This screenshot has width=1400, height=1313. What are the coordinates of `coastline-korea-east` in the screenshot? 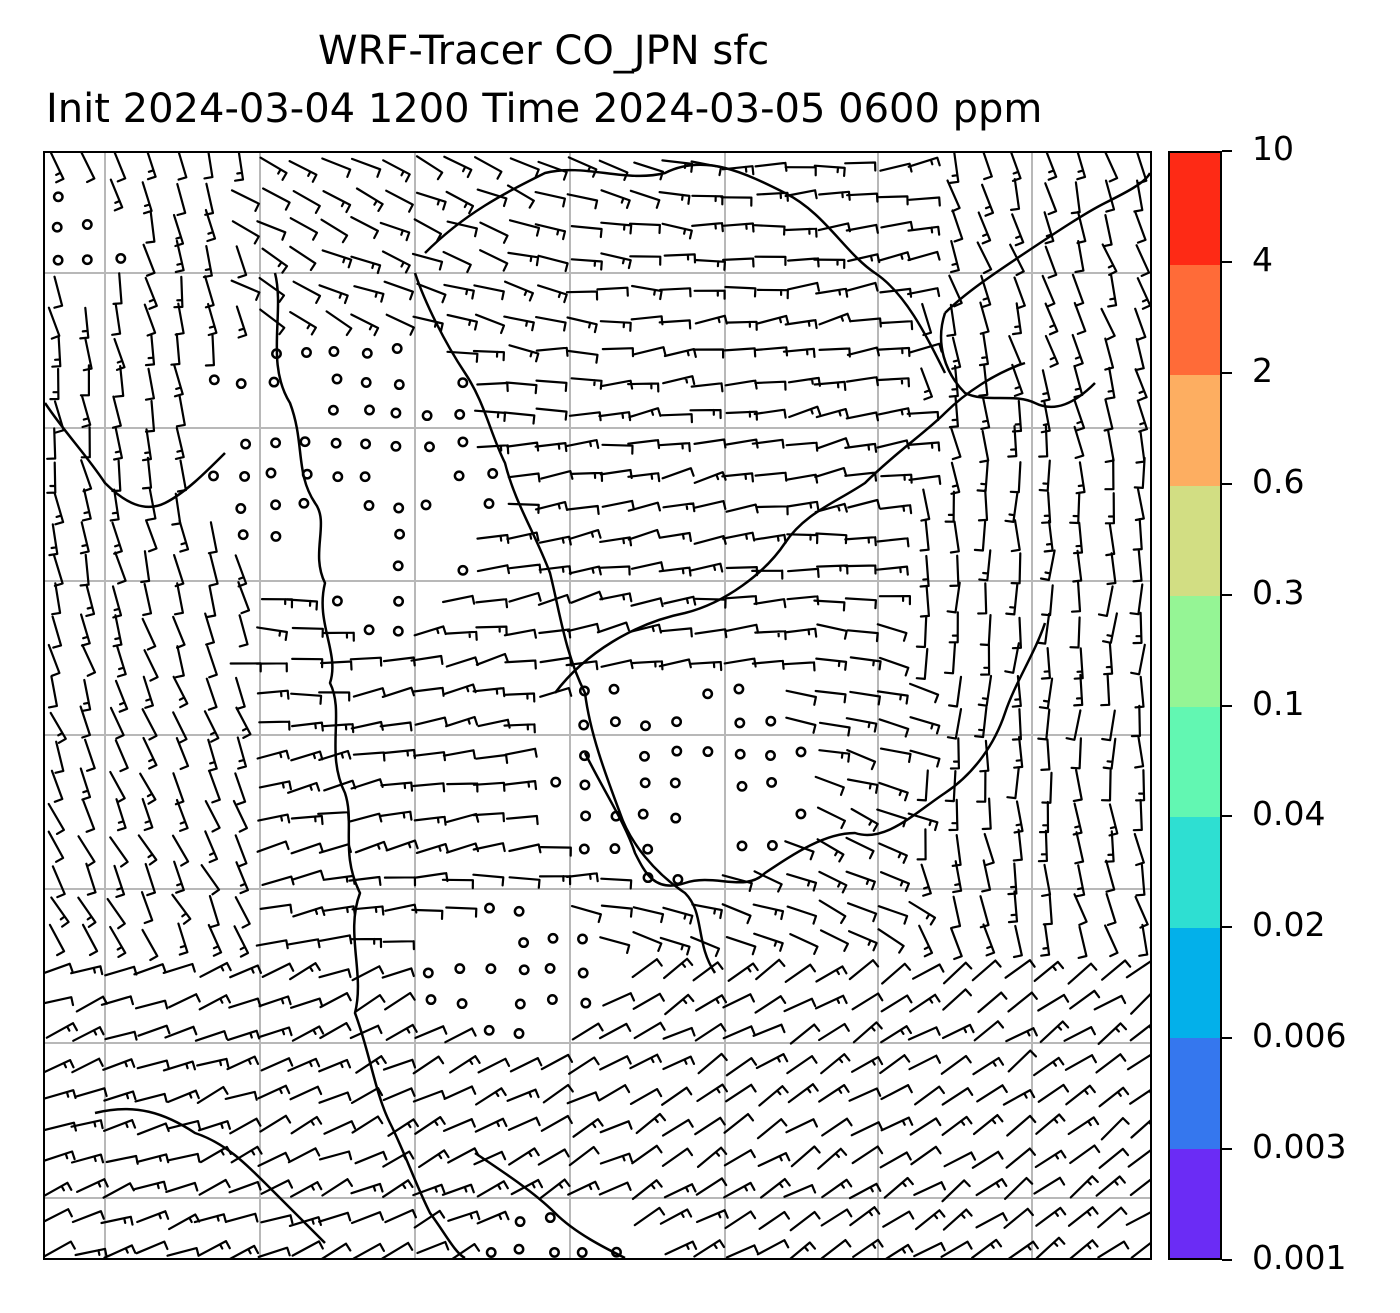 It's located at (565, 623).